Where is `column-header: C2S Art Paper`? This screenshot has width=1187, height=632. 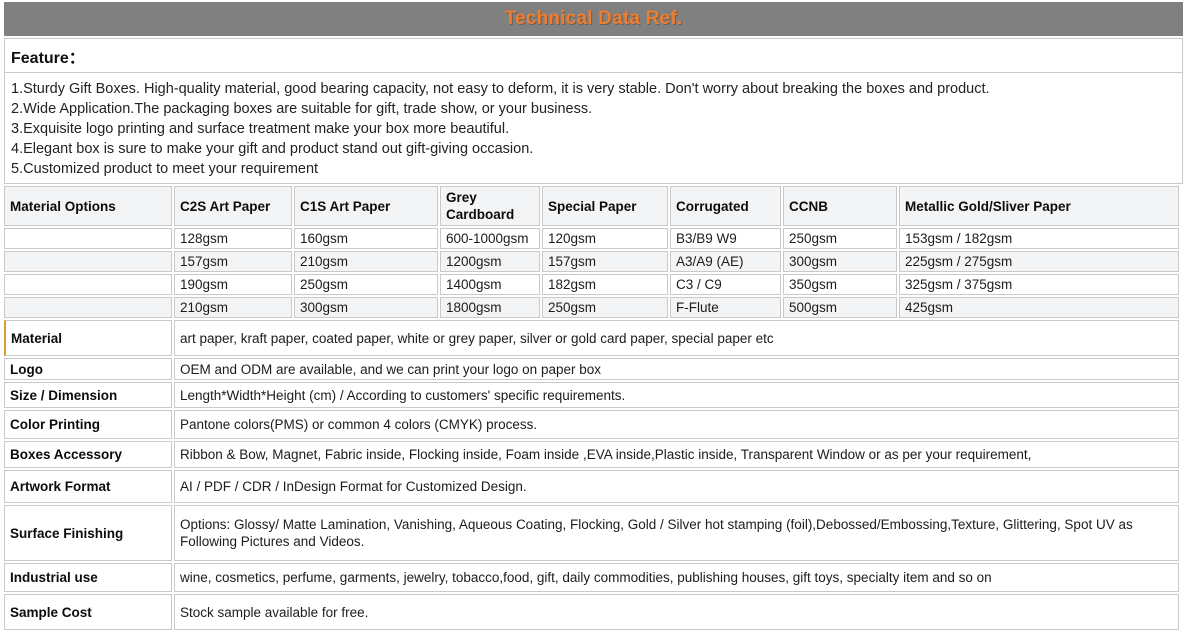 column-header: C2S Art Paper is located at coordinates (233, 206).